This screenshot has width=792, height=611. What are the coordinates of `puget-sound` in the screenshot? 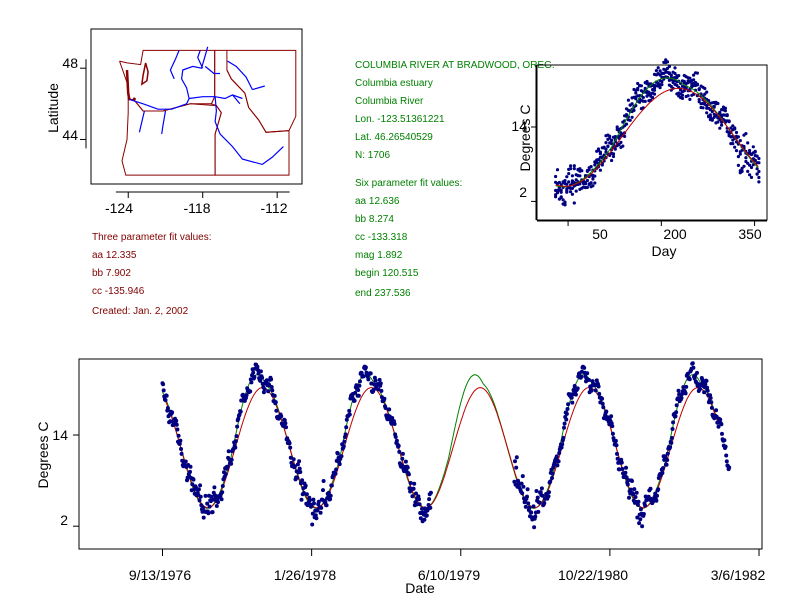 It's located at (144, 74).